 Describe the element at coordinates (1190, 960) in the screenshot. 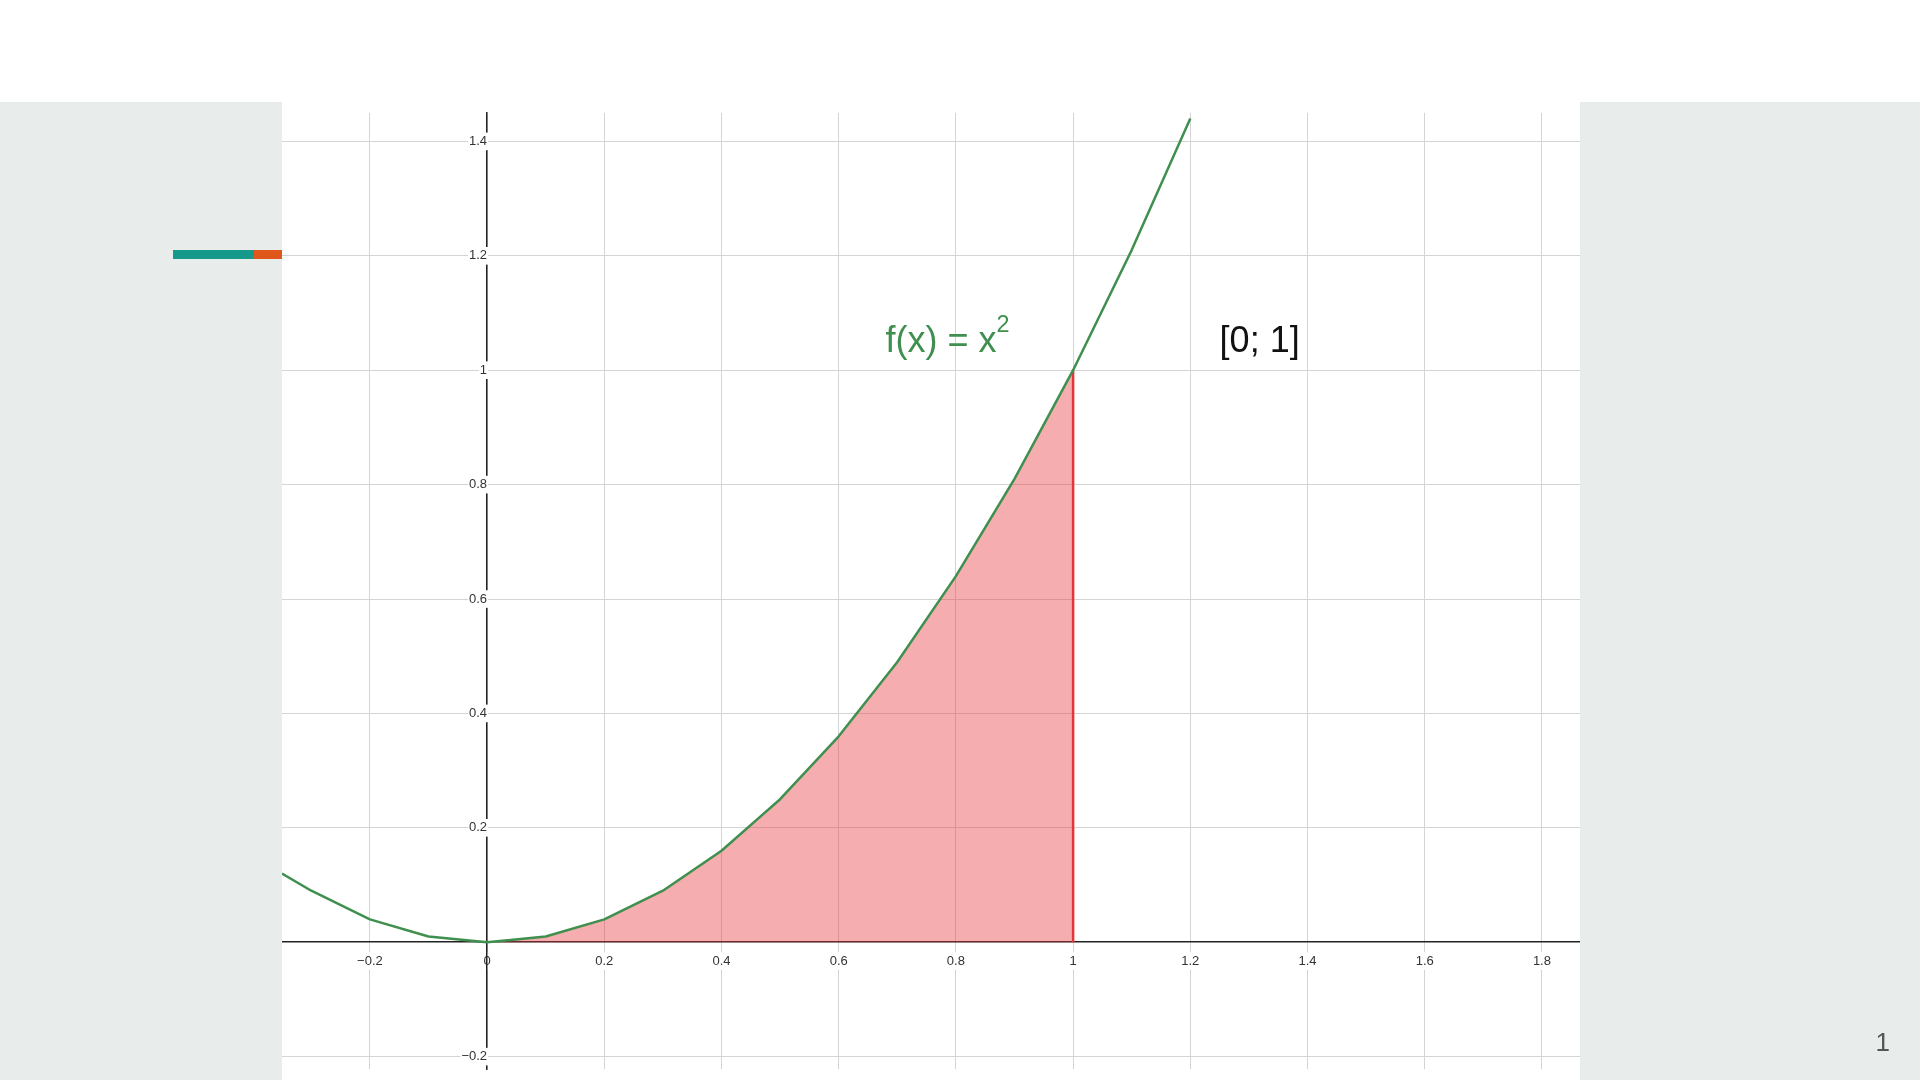

I see `x-tick-label: 1.2` at that location.